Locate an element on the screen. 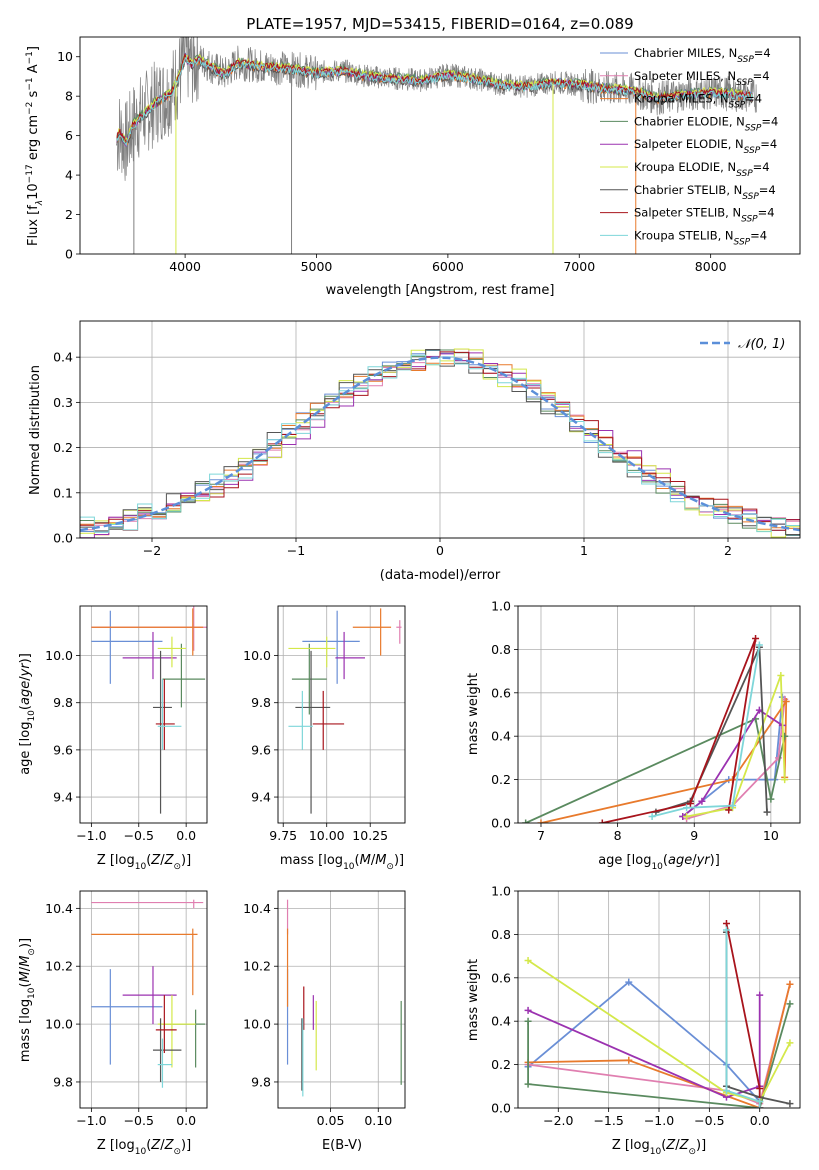 The height and width of the screenshot is (1170, 819). x-axis-label: (data-model)/error is located at coordinates (440, 575).